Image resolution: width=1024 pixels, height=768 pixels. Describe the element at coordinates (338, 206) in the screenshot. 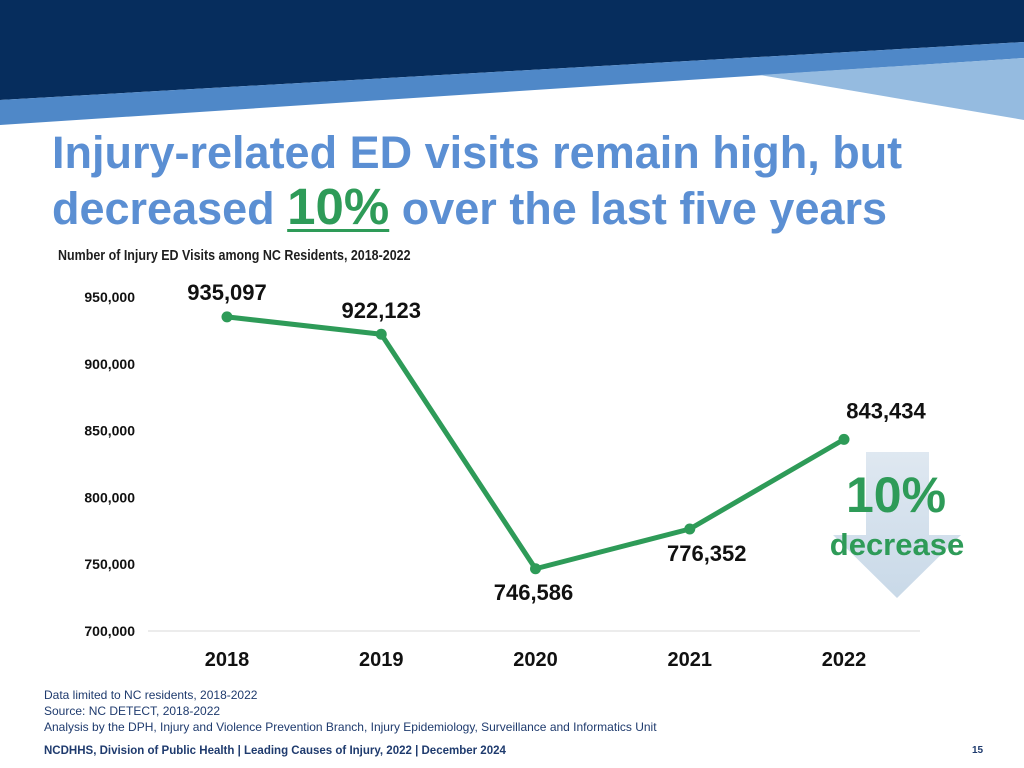

I see `title-highlight-percent: 10%` at that location.